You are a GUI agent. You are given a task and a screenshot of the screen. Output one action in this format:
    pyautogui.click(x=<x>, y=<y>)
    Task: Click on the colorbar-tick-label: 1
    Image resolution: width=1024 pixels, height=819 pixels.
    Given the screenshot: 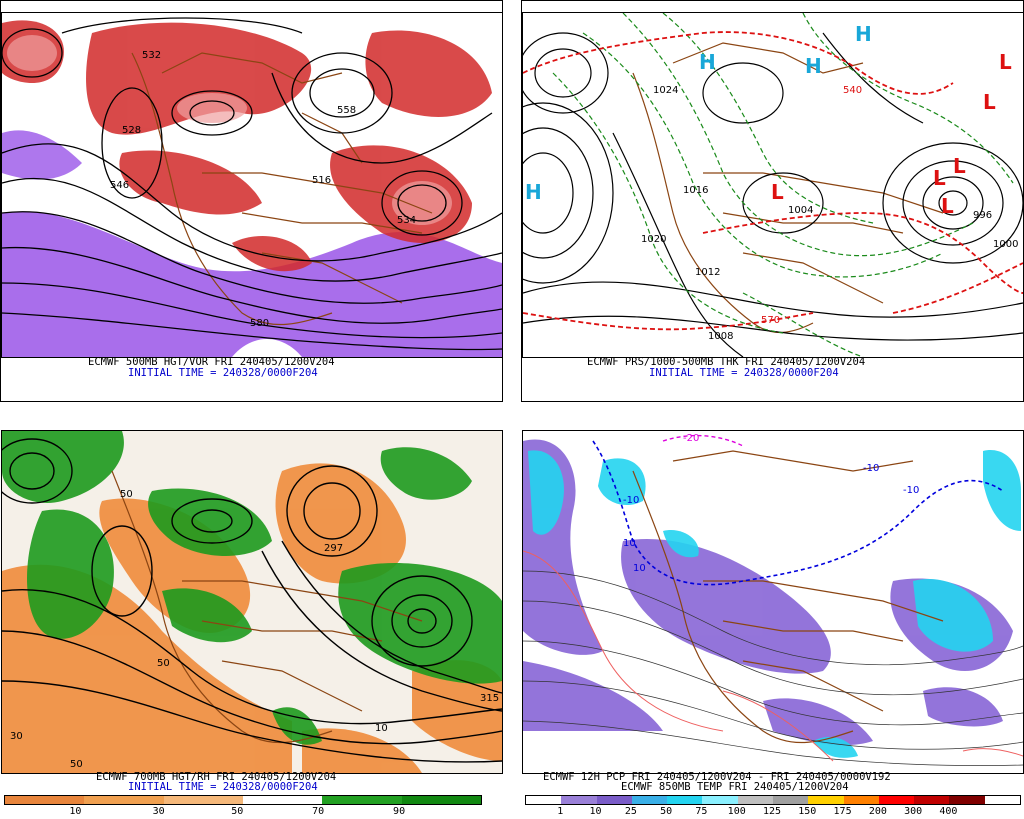 What is the action you would take?
    pyautogui.click(x=560, y=811)
    